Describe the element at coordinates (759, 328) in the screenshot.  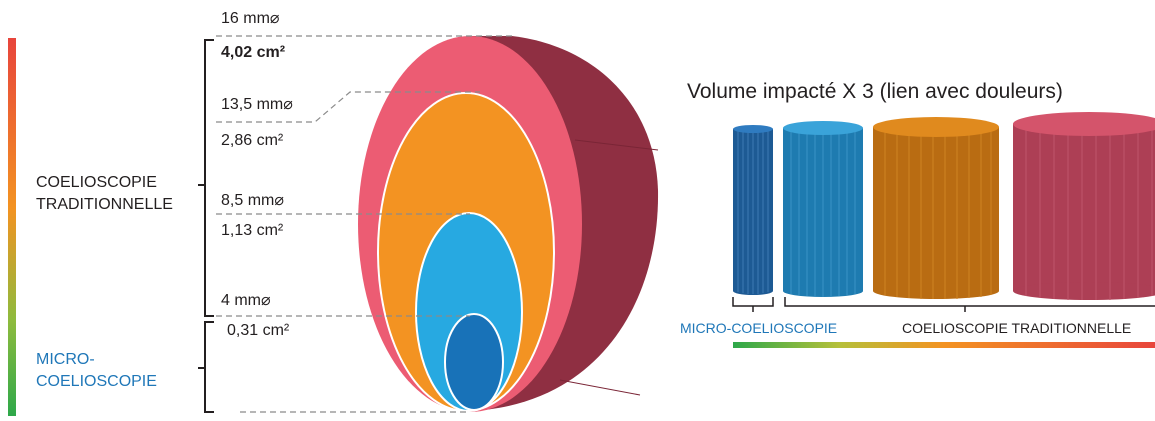
I see `micro-volume-label: MICRO-COELIOSCOPIE` at that location.